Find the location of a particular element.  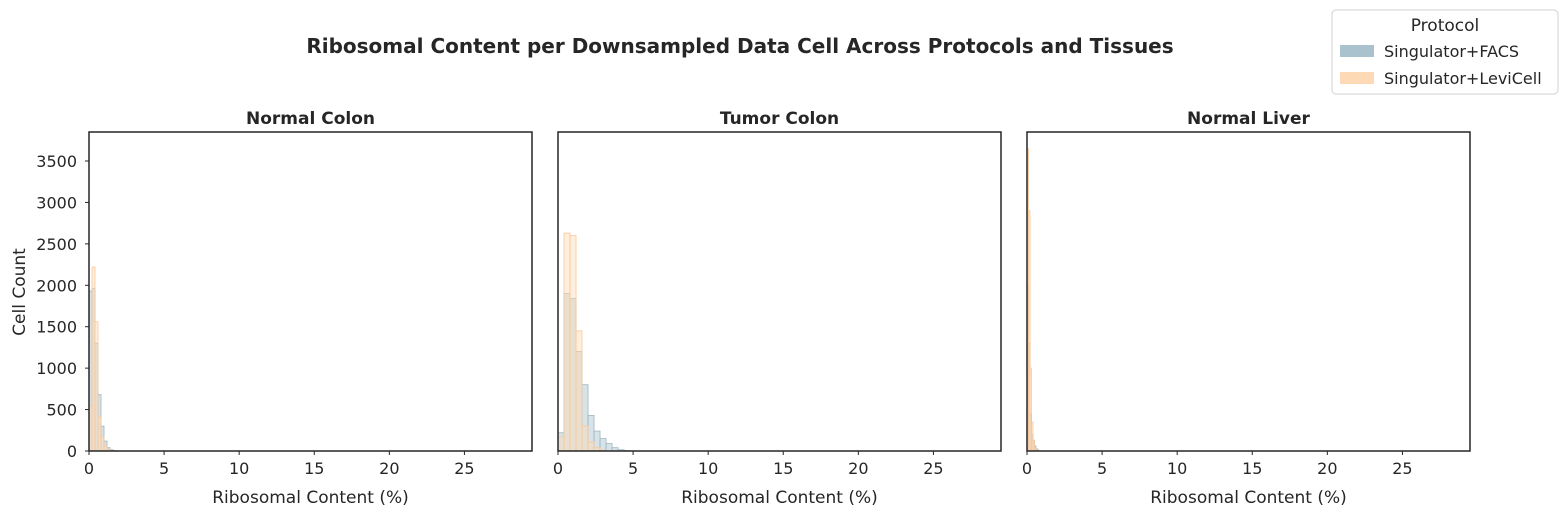

legend-label-levicell: Singulator+LeviCell is located at coordinates (1463, 78).